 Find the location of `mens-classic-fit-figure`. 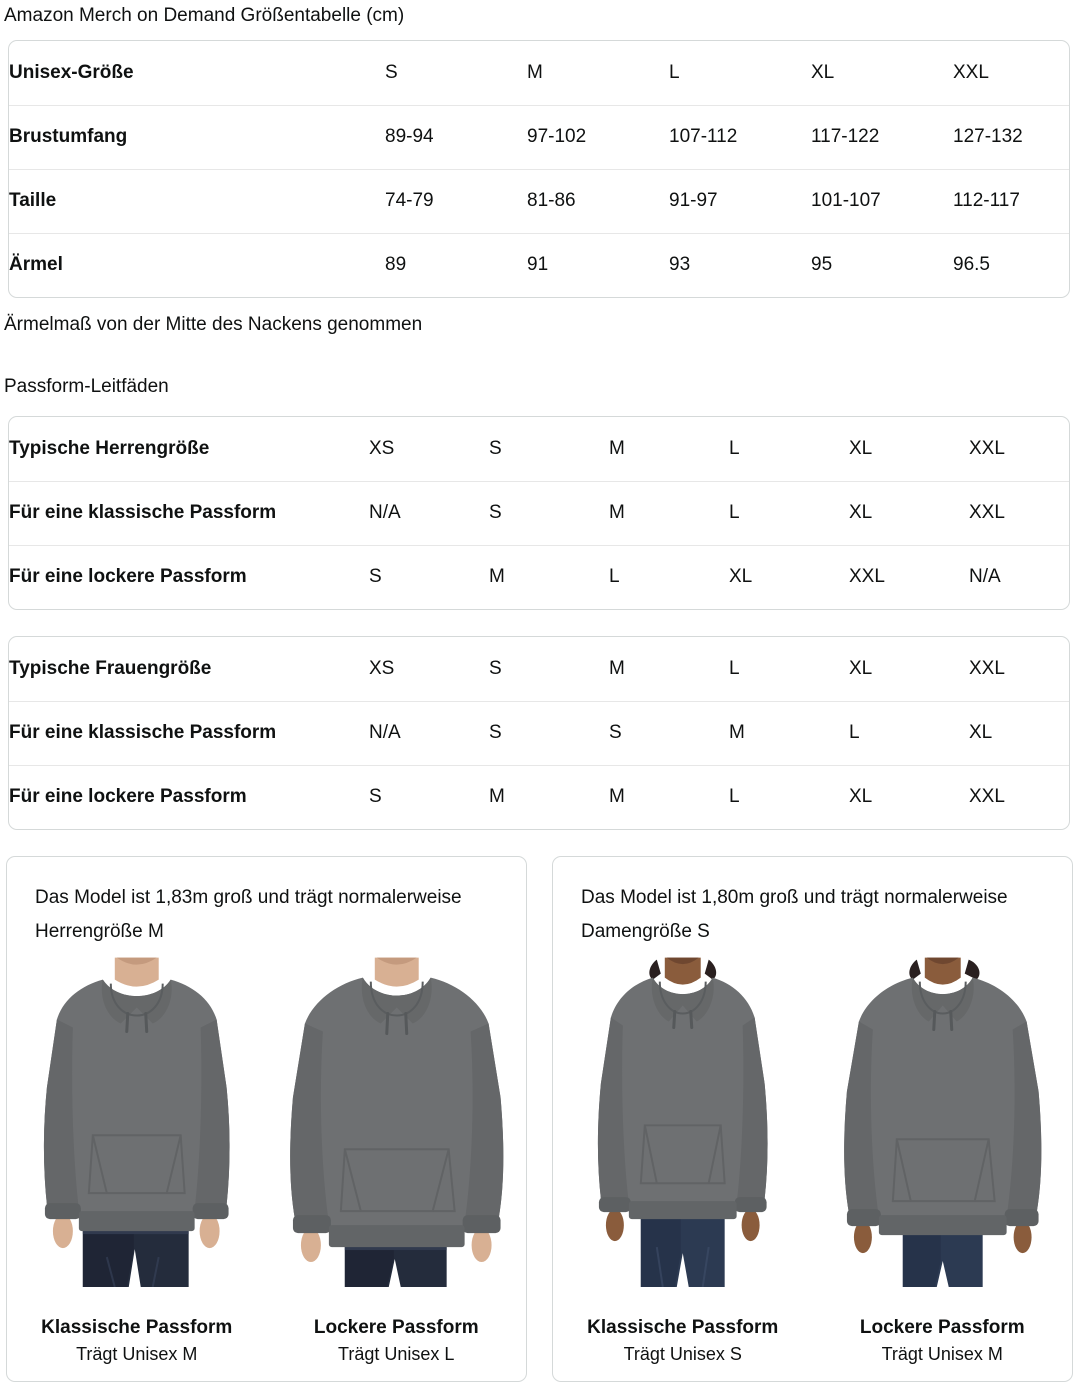

mens-classic-fit-figure is located at coordinates (137, 1122).